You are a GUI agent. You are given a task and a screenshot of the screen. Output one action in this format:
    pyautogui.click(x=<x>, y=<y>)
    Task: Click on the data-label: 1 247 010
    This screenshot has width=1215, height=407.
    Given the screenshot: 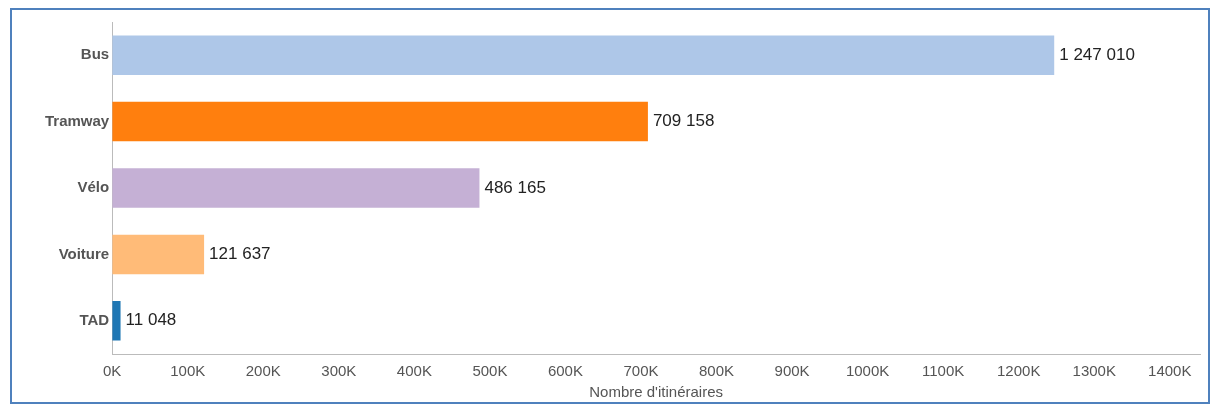 What is the action you would take?
    pyautogui.click(x=1097, y=54)
    